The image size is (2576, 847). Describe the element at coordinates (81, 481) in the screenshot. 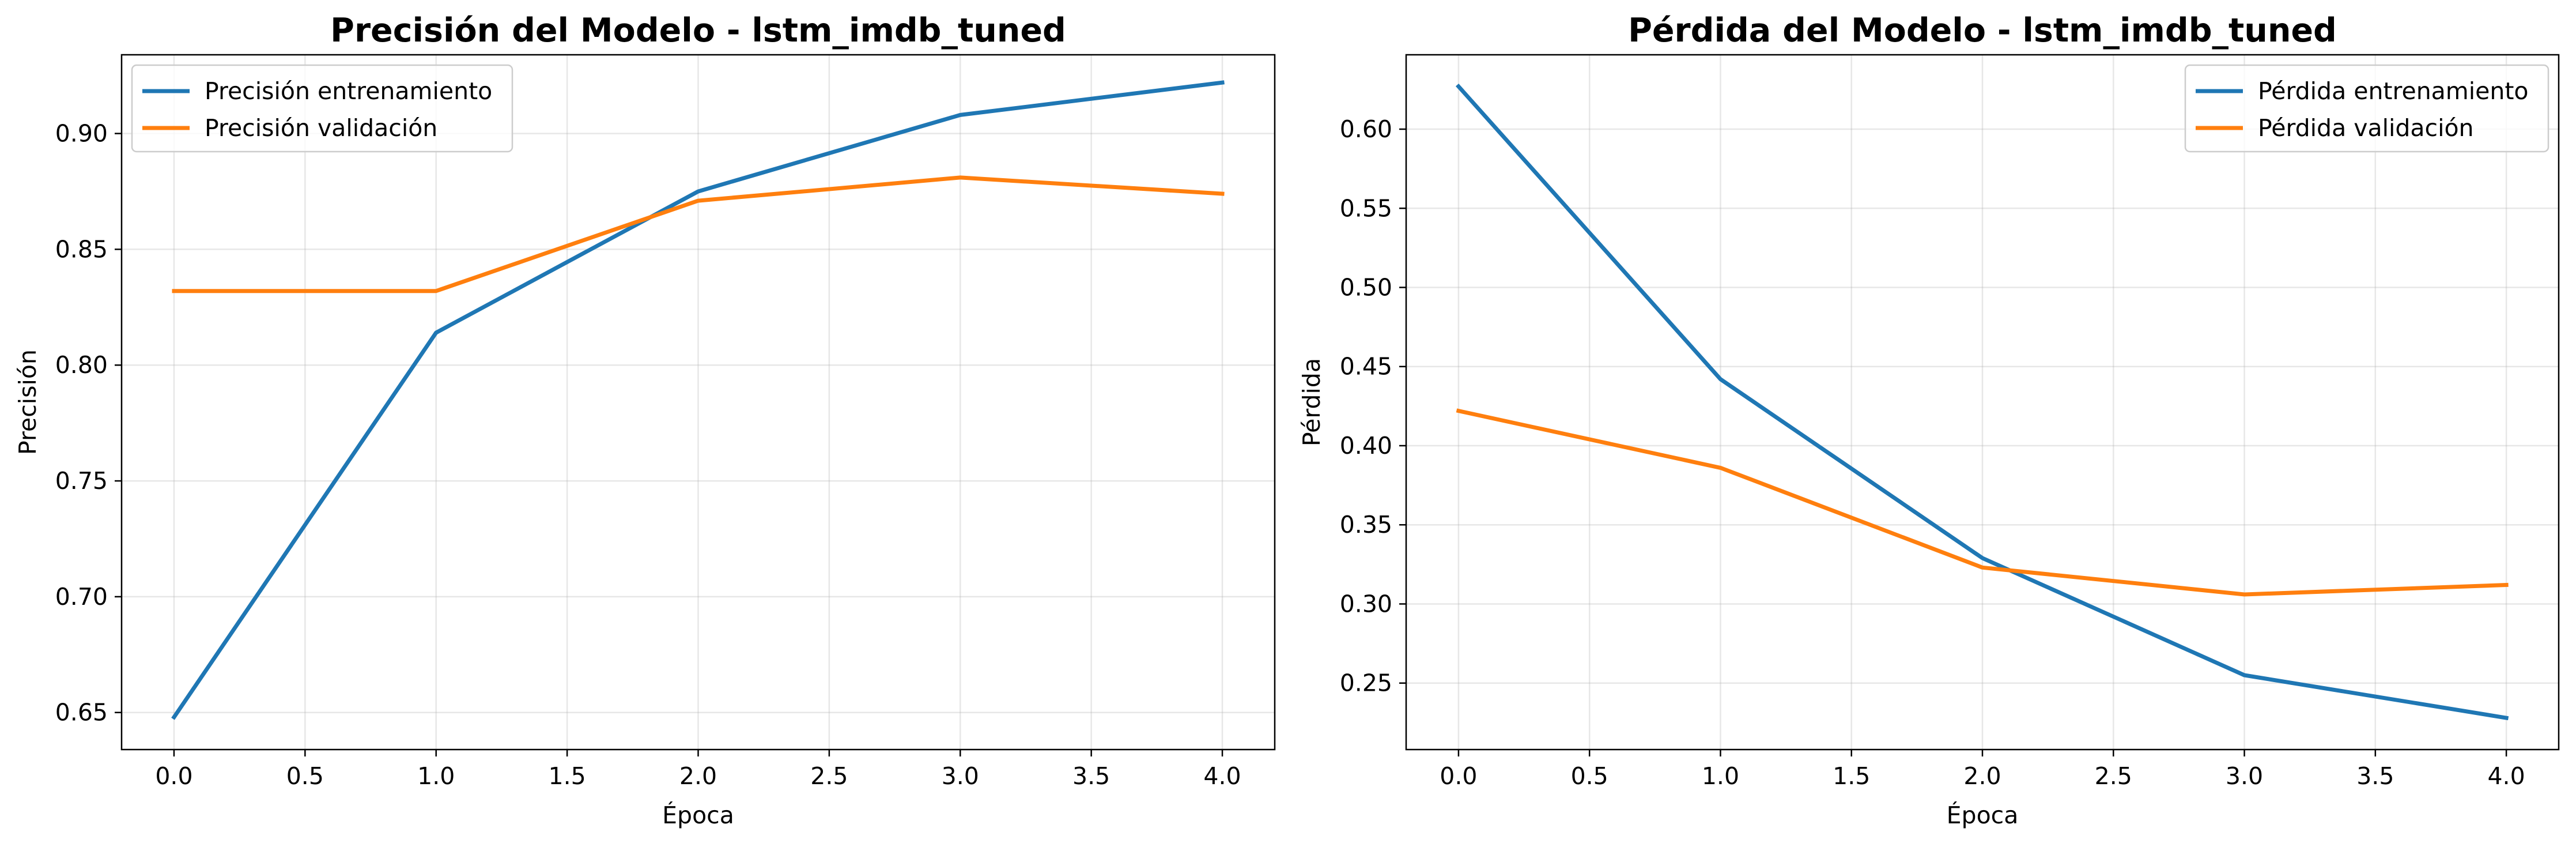

I see `y-tick-label: 0.75` at that location.